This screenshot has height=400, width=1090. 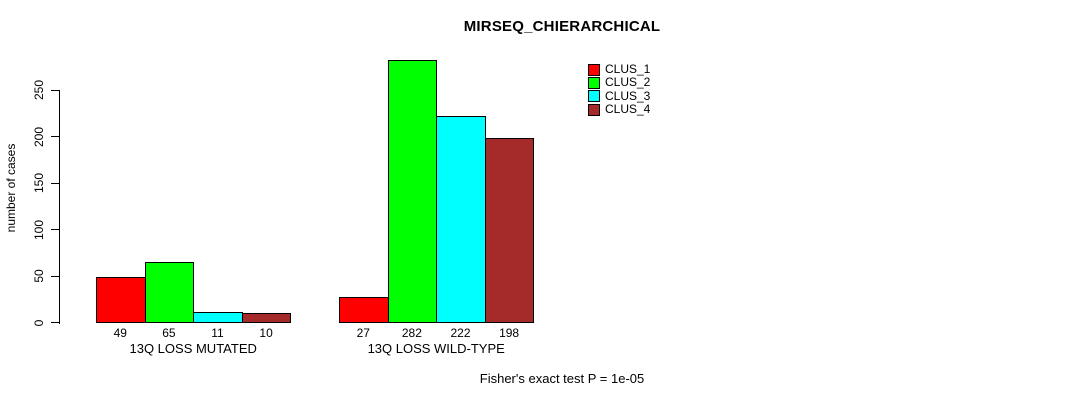 I want to click on y-axis-line, so click(x=59, y=207).